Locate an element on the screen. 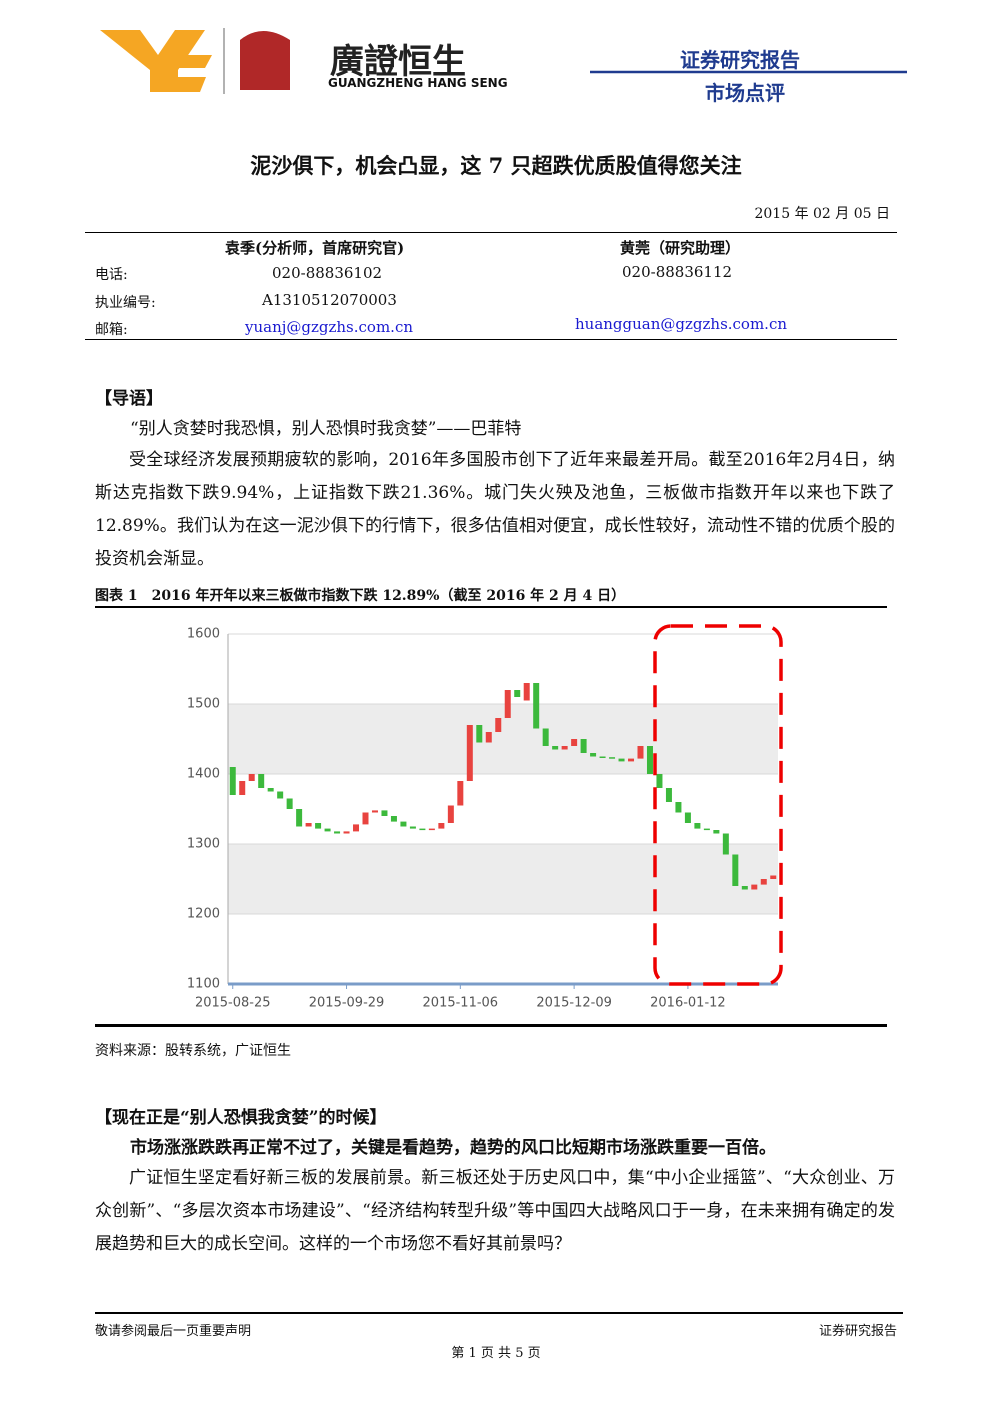 The width and height of the screenshot is (992, 1403). email: huangguan@gzgzhs.com.cn is located at coordinates (681, 324).